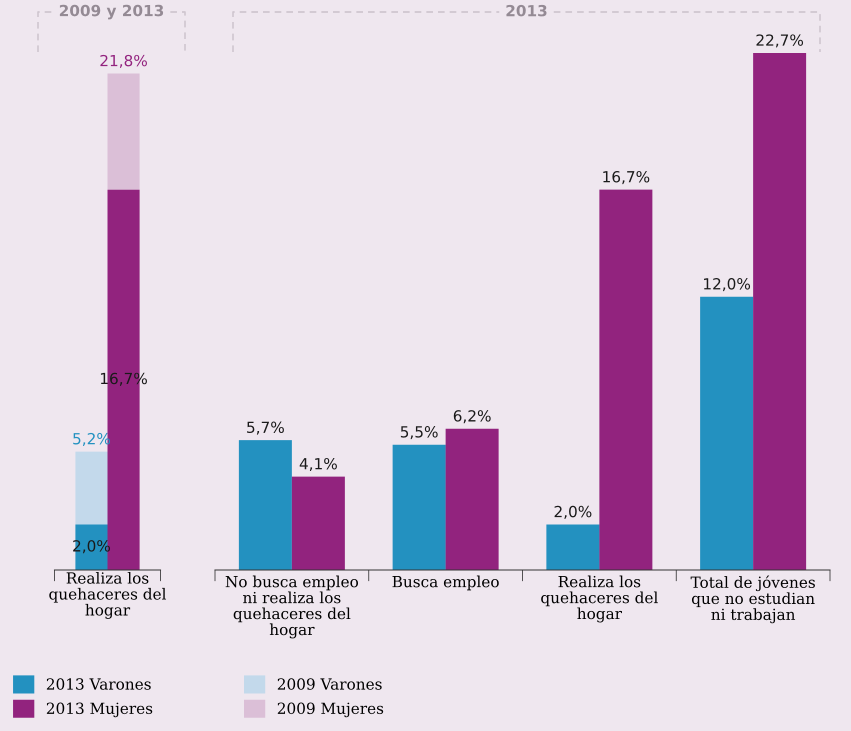 The image size is (851, 731). Describe the element at coordinates (292, 607) in the screenshot. I see `x-tick-label: No busca empleo ni realiza los quehaceres del hogar` at that location.